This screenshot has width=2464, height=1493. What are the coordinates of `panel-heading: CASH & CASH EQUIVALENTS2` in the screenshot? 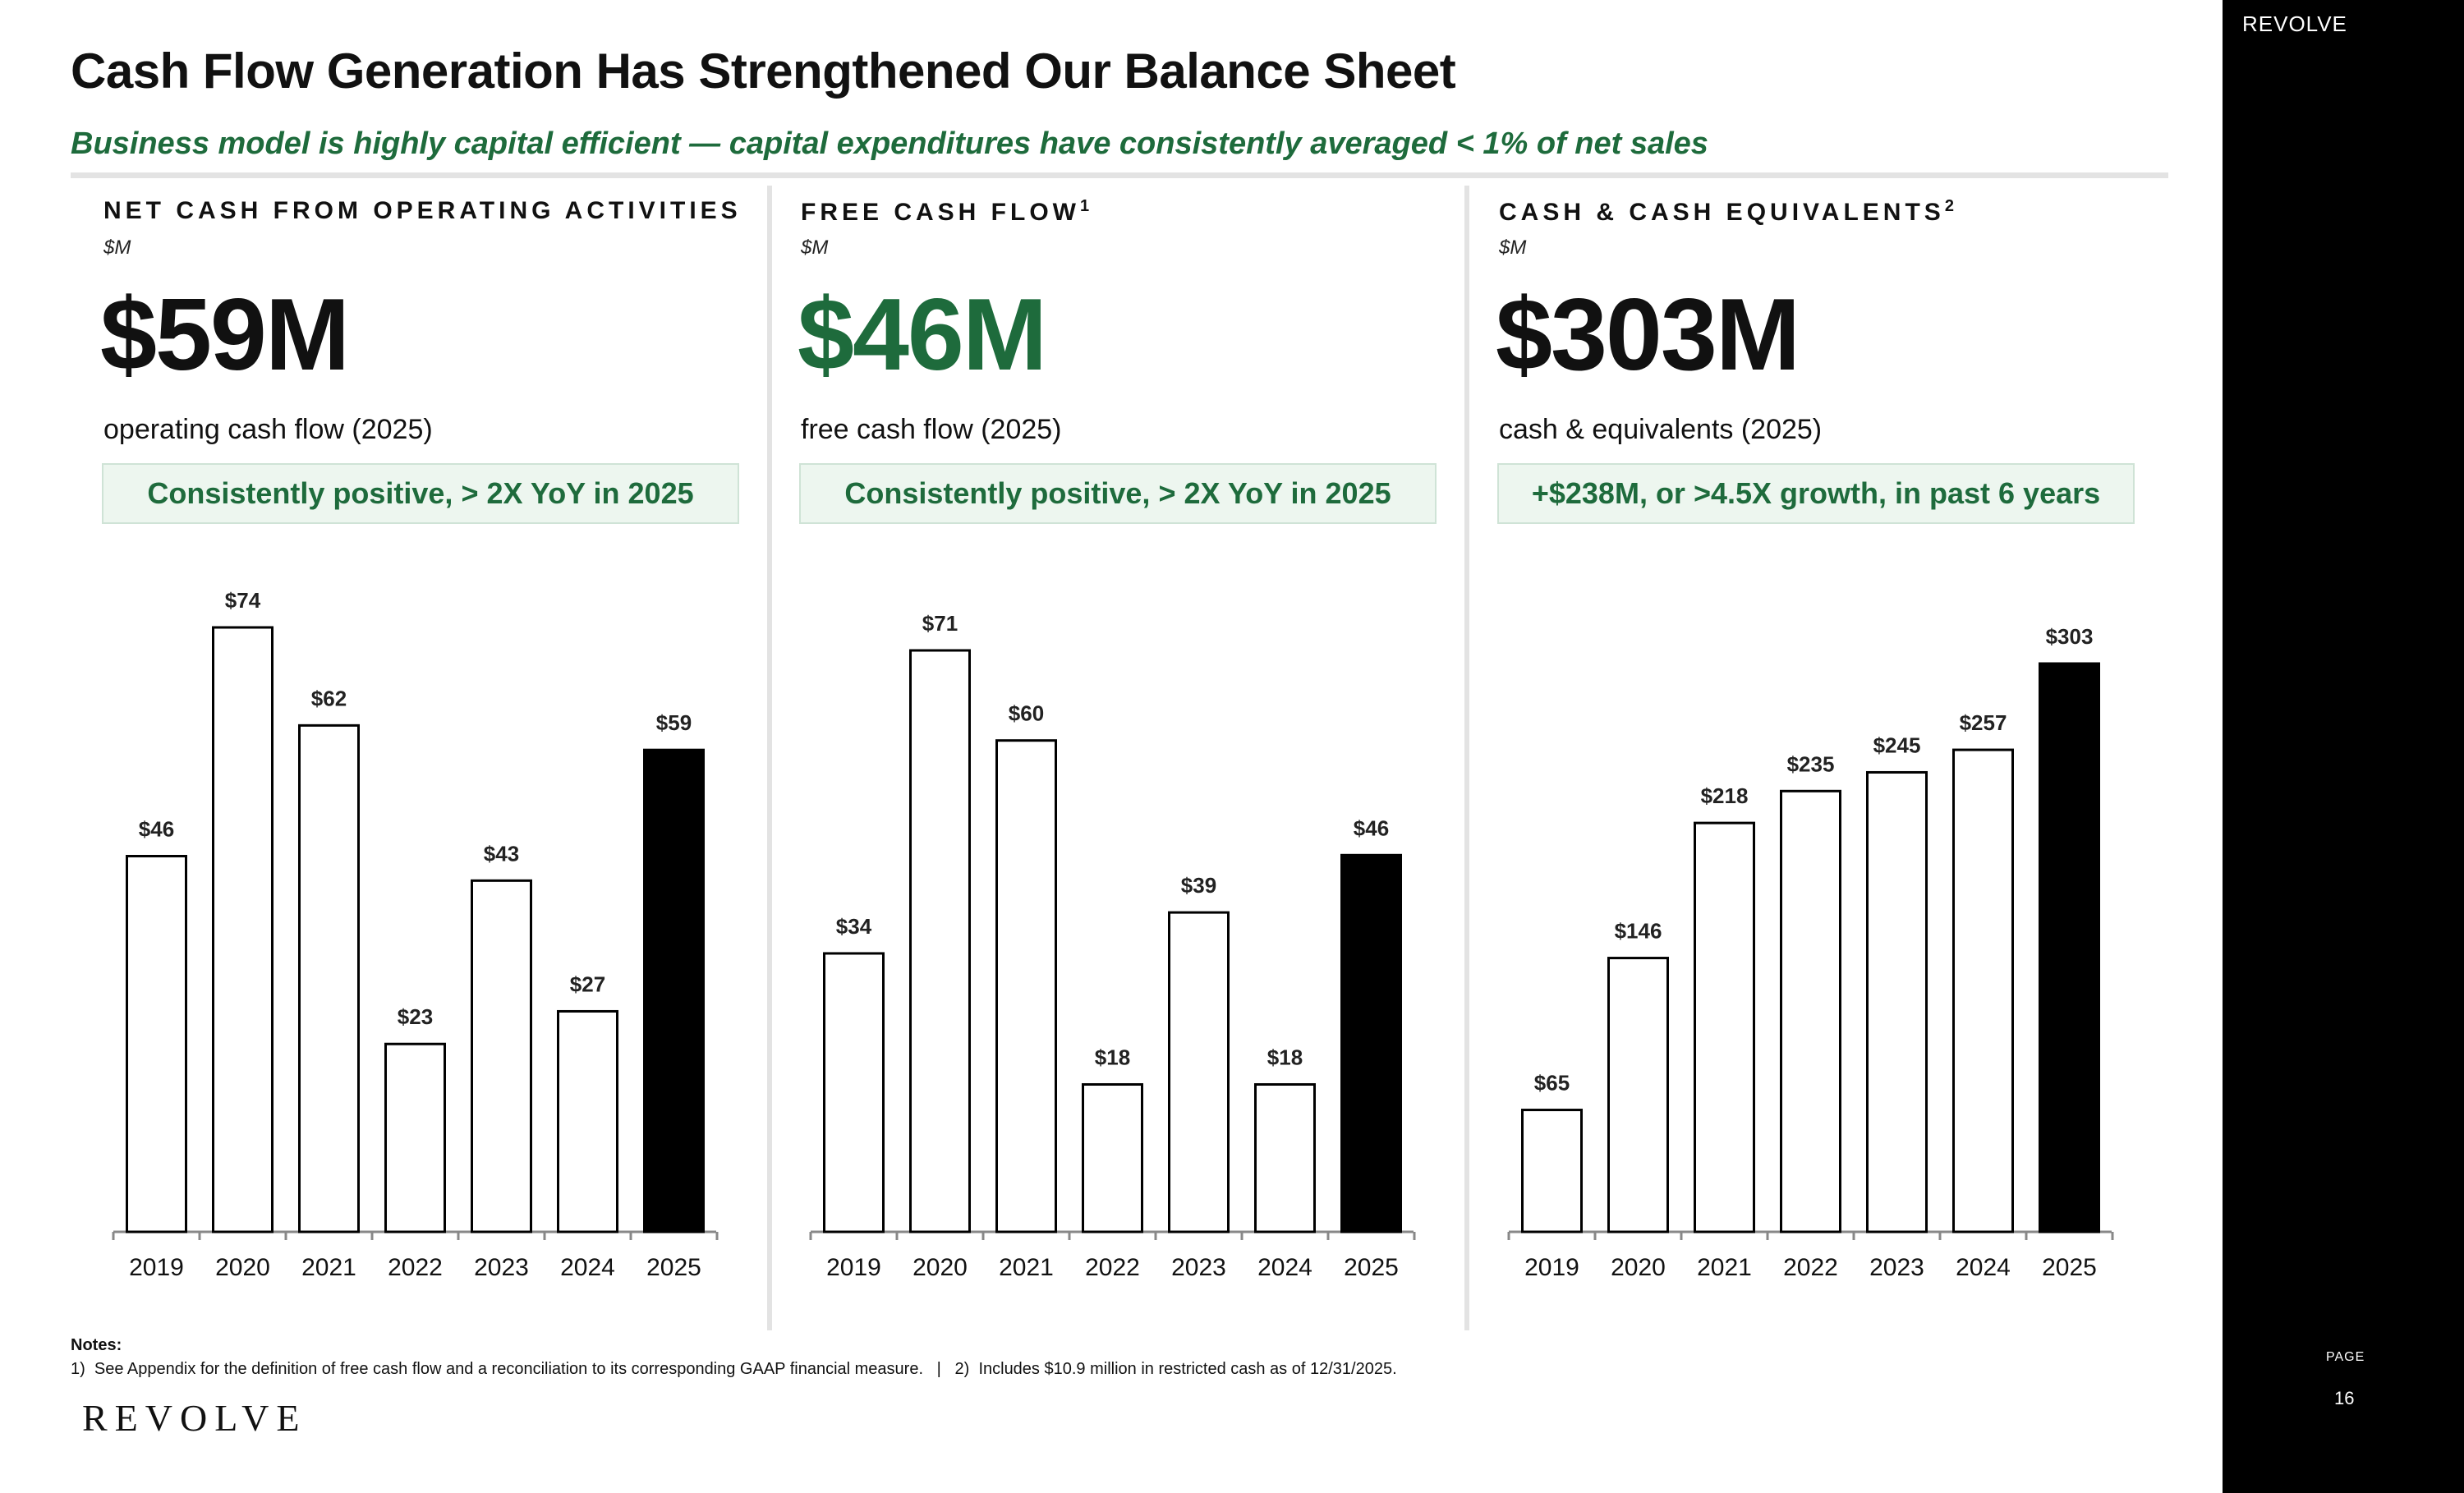 It's located at (1726, 211).